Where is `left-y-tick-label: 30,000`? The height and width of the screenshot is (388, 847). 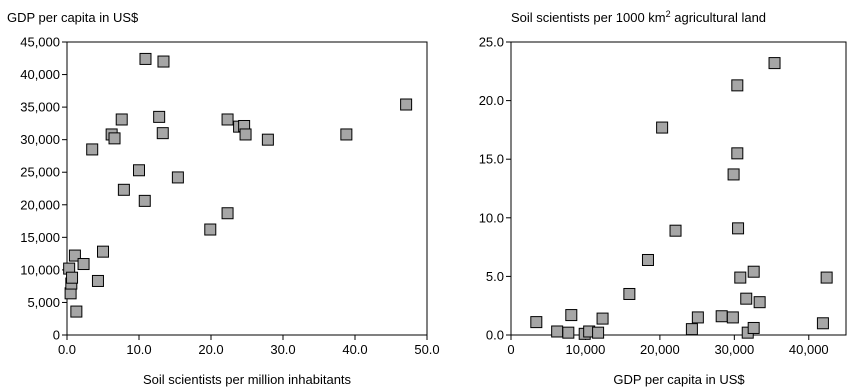
left-y-tick-label: 30,000 is located at coordinates (40, 139).